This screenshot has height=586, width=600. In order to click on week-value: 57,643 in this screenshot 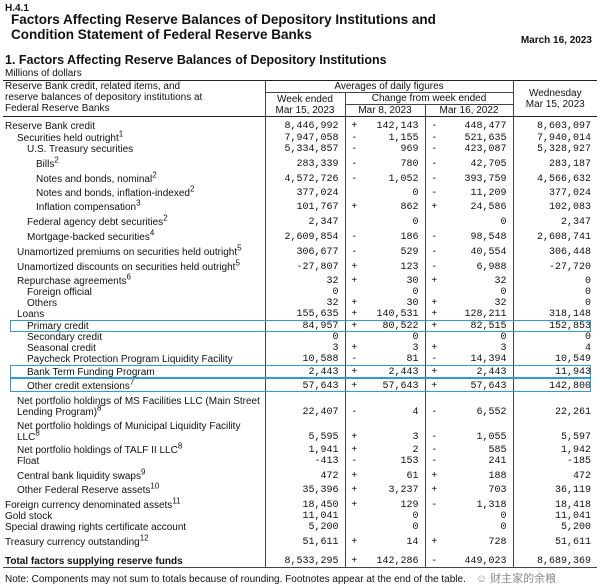, I will do `click(304, 384)`.